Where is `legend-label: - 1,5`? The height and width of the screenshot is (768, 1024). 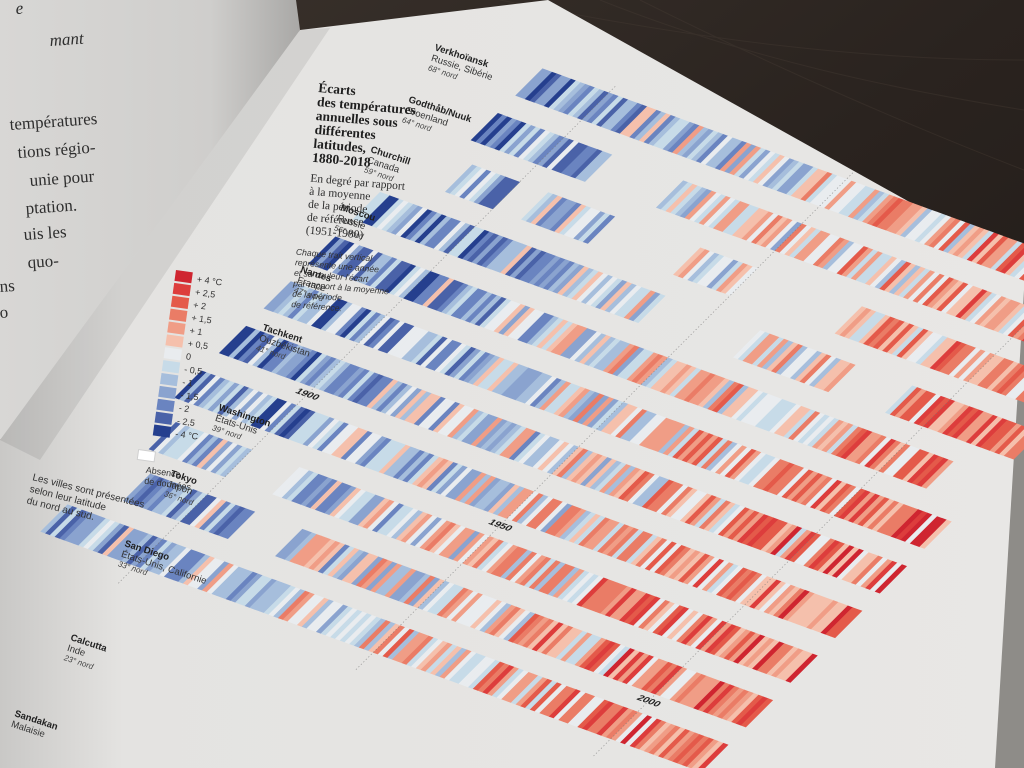
legend-label: - 1,5 is located at coordinates (189, 396).